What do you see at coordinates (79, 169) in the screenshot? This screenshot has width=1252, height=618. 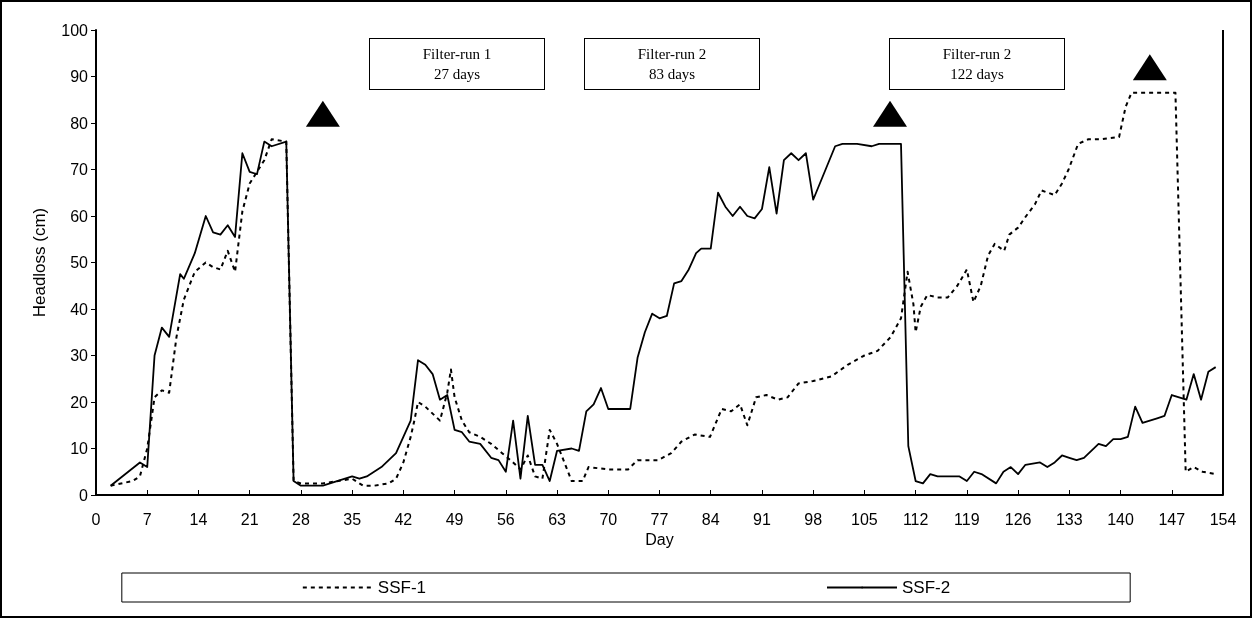 I see `y-tick-label: 70` at bounding box center [79, 169].